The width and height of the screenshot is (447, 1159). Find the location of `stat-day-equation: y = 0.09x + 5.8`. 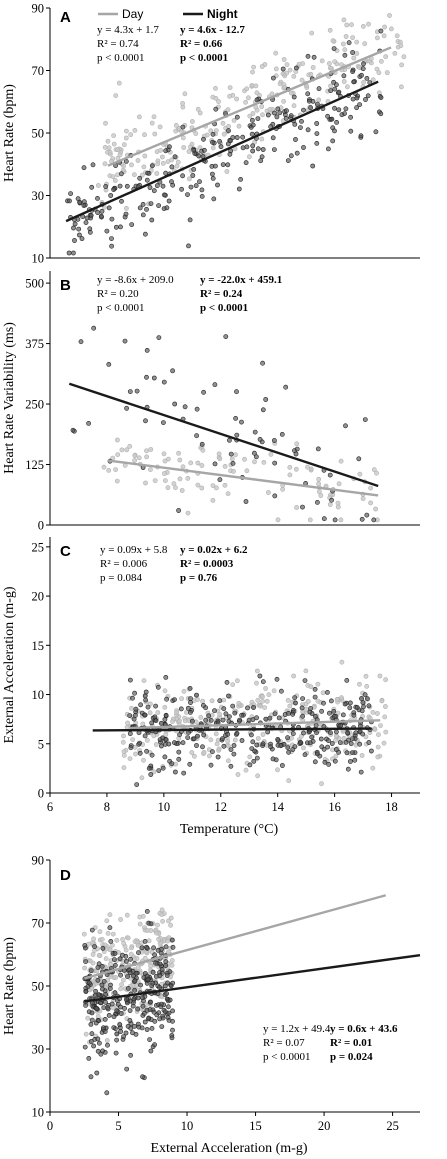

stat-day-equation: y = 0.09x + 5.8 is located at coordinates (134, 550).